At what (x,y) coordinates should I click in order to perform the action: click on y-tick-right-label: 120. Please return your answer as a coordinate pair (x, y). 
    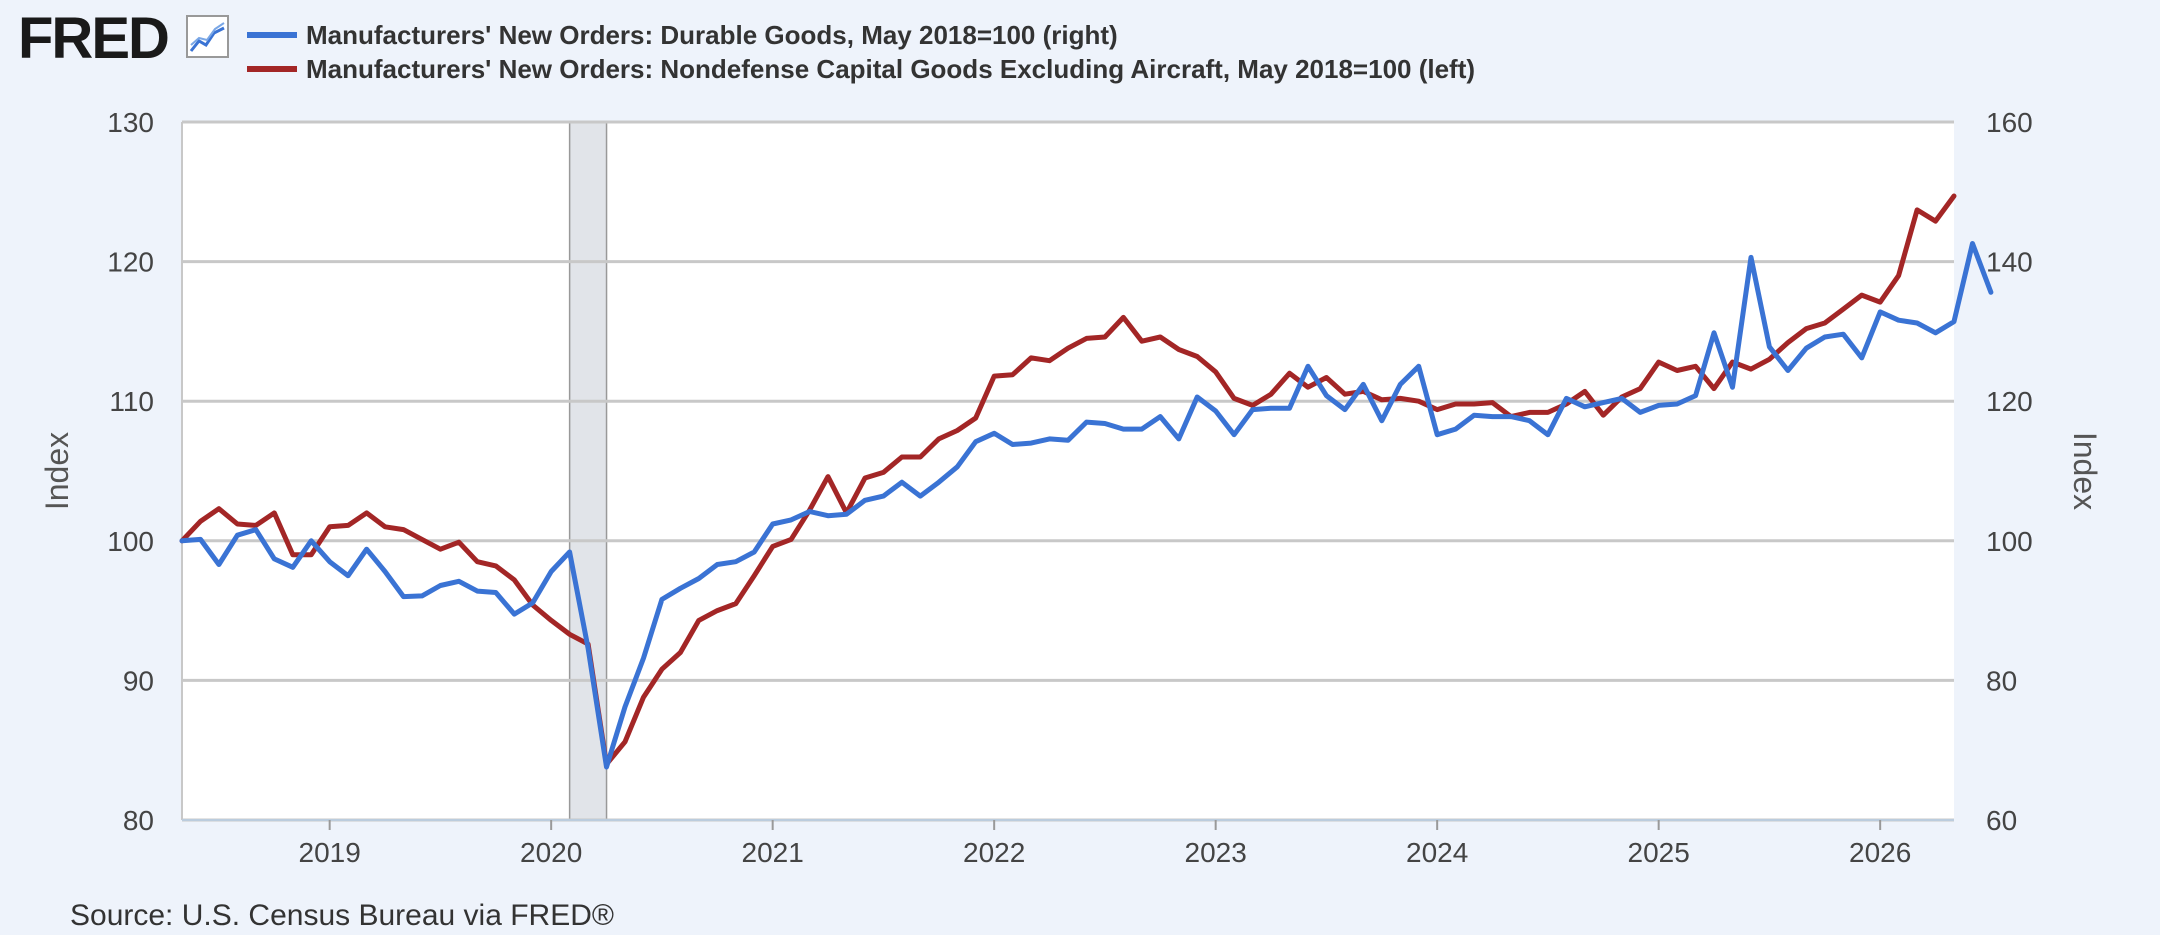
    Looking at the image, I should click on (2009, 401).